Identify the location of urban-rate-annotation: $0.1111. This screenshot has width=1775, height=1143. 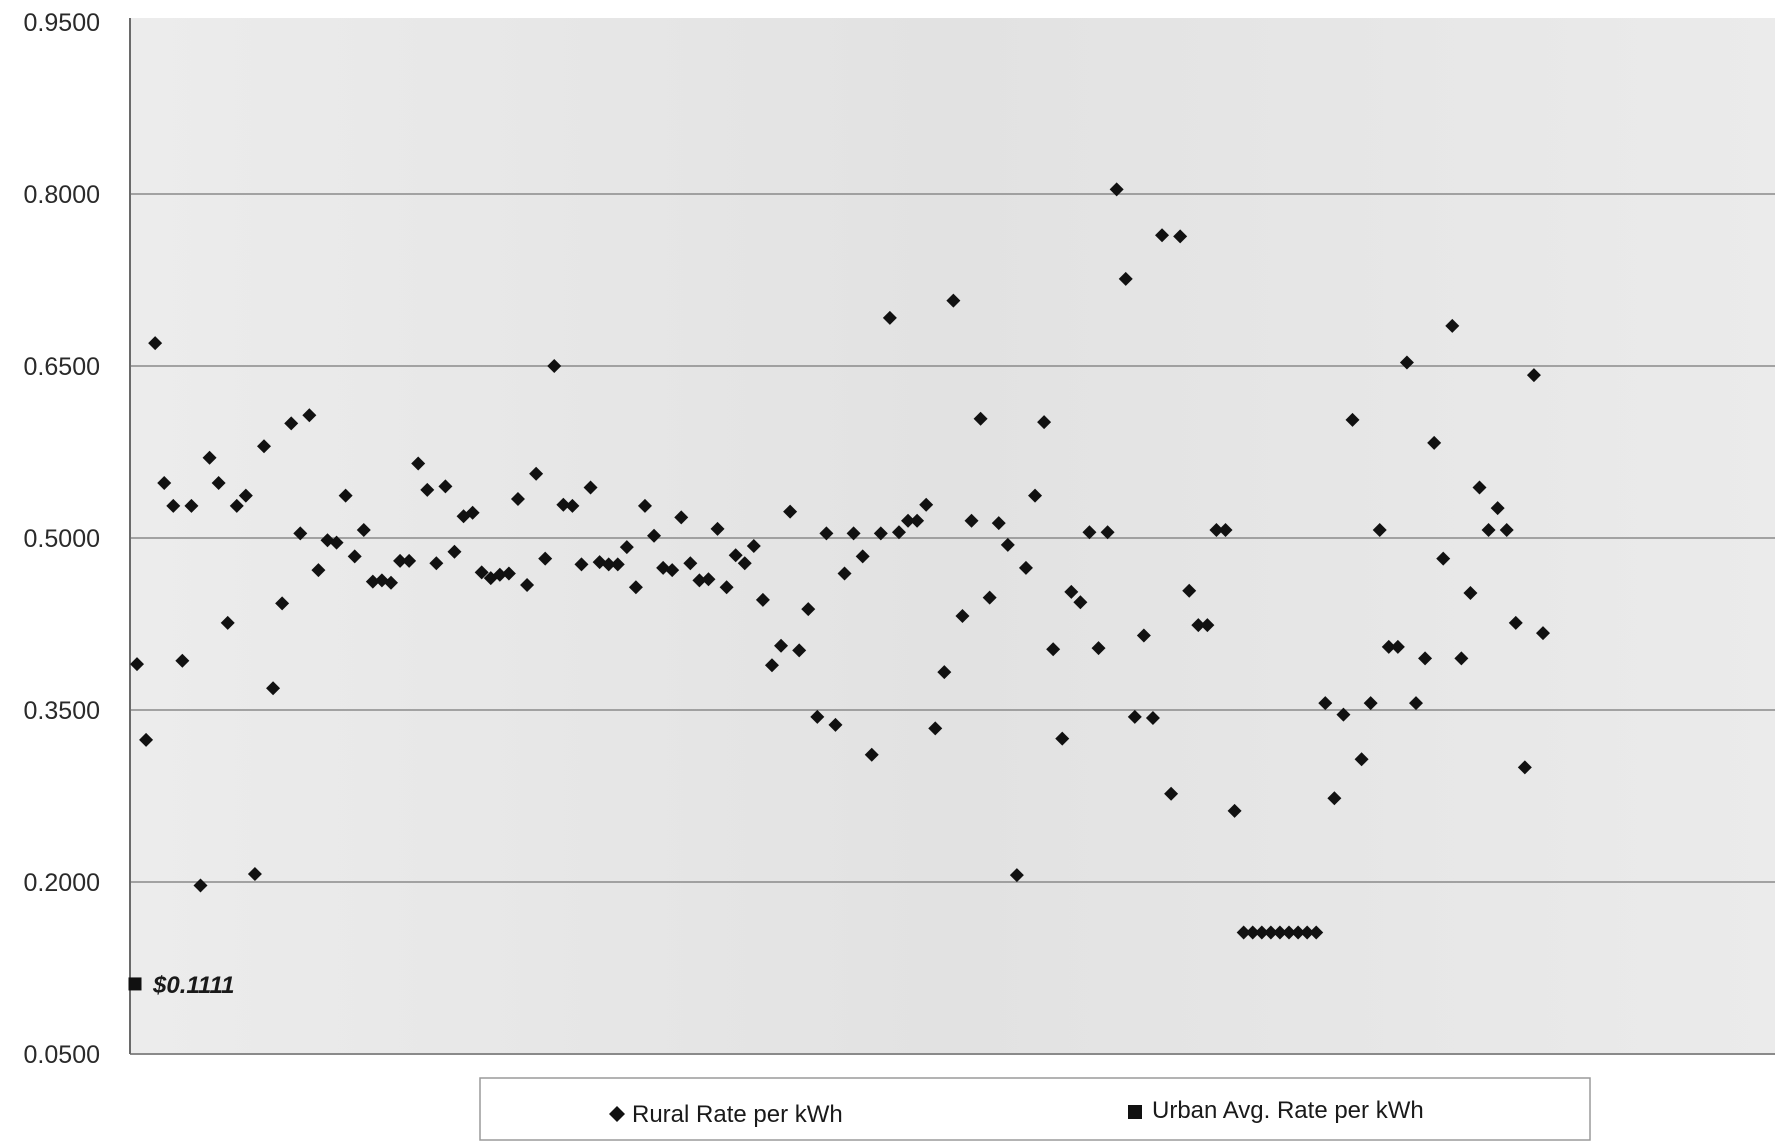
(193, 985).